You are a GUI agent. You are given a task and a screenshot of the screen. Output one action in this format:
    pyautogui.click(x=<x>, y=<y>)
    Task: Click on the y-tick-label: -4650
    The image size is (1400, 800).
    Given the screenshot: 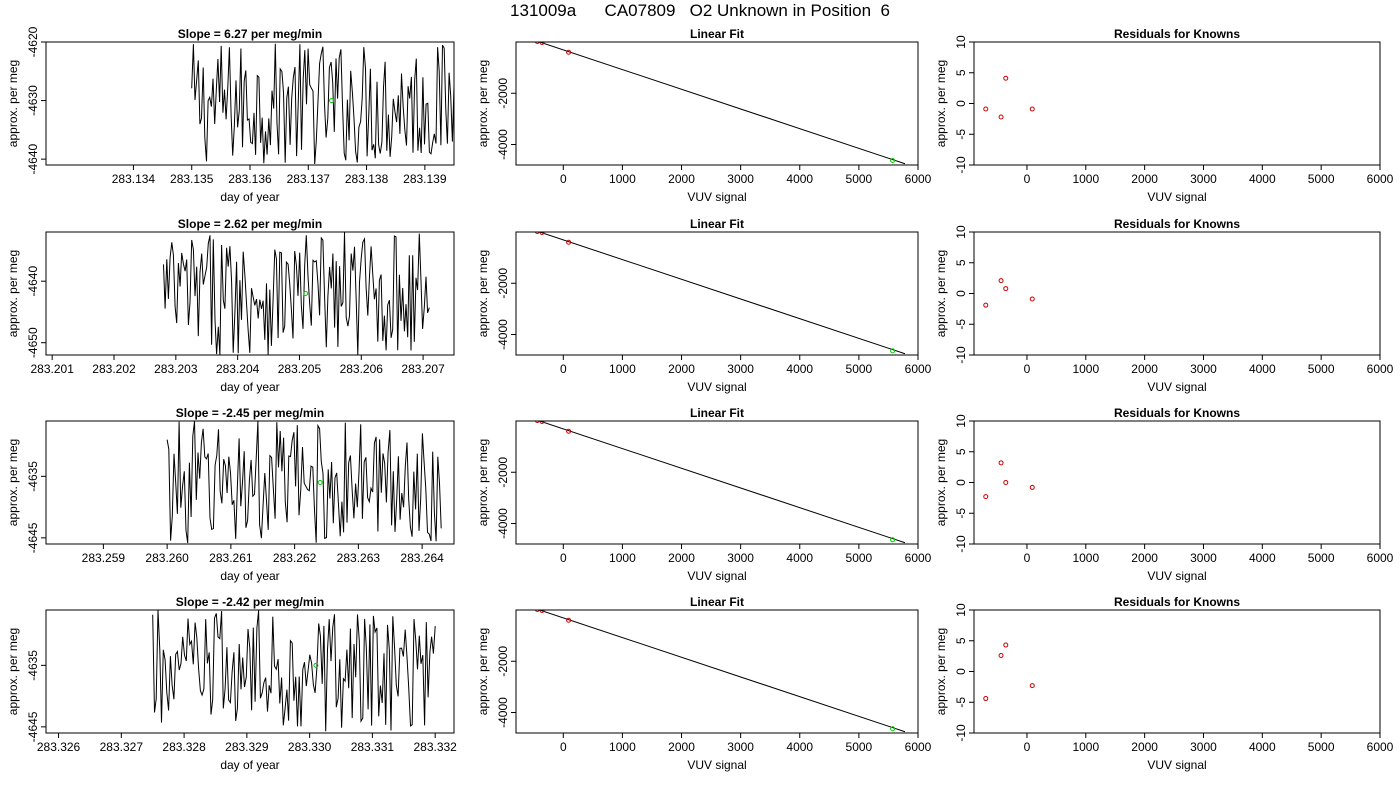 What is the action you would take?
    pyautogui.click(x=33, y=342)
    